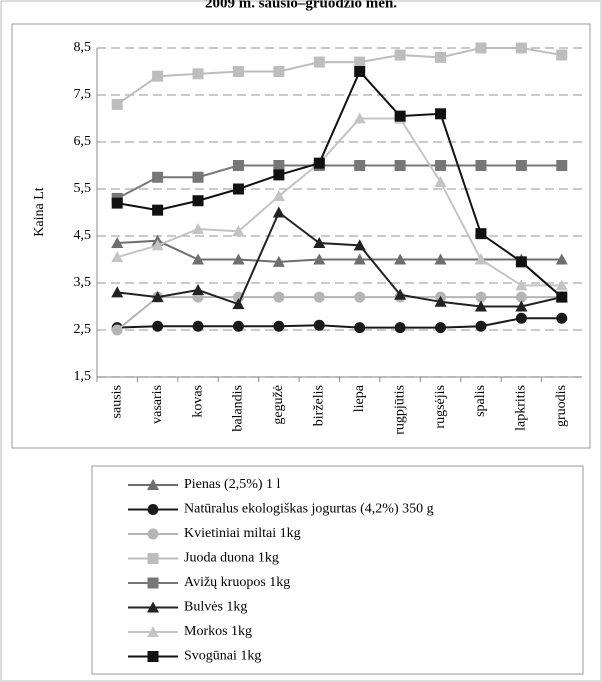 The width and height of the screenshot is (602, 682). Describe the element at coordinates (278, 405) in the screenshot. I see `x-tick-label: gegužė` at that location.